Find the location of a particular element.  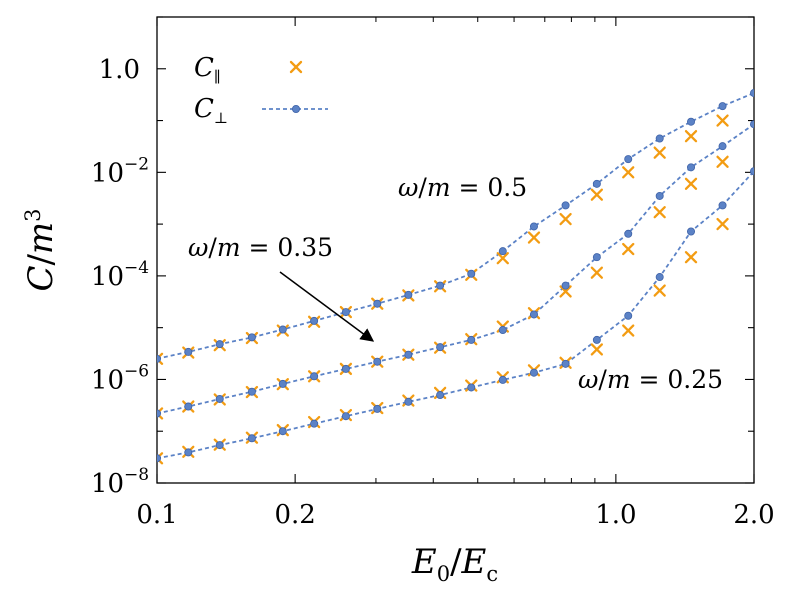

y-axis-label: C/m3 is located at coordinates (41, 249).